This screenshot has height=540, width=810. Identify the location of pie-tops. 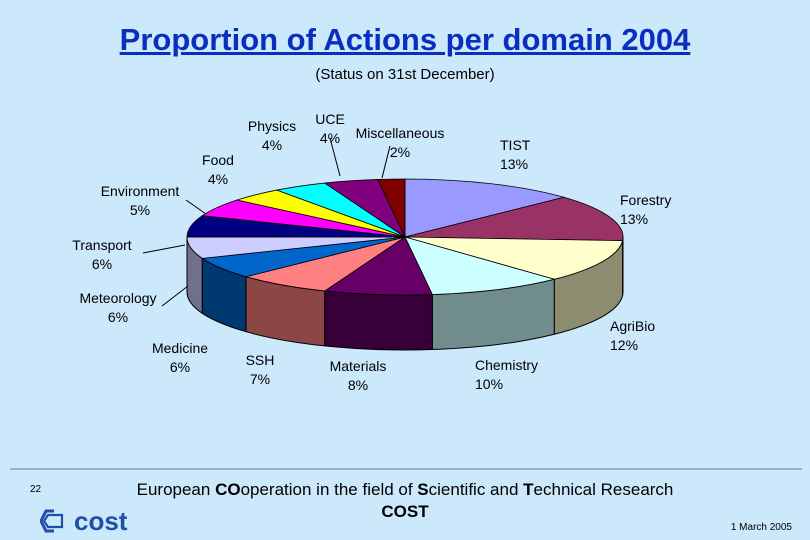
(405, 237).